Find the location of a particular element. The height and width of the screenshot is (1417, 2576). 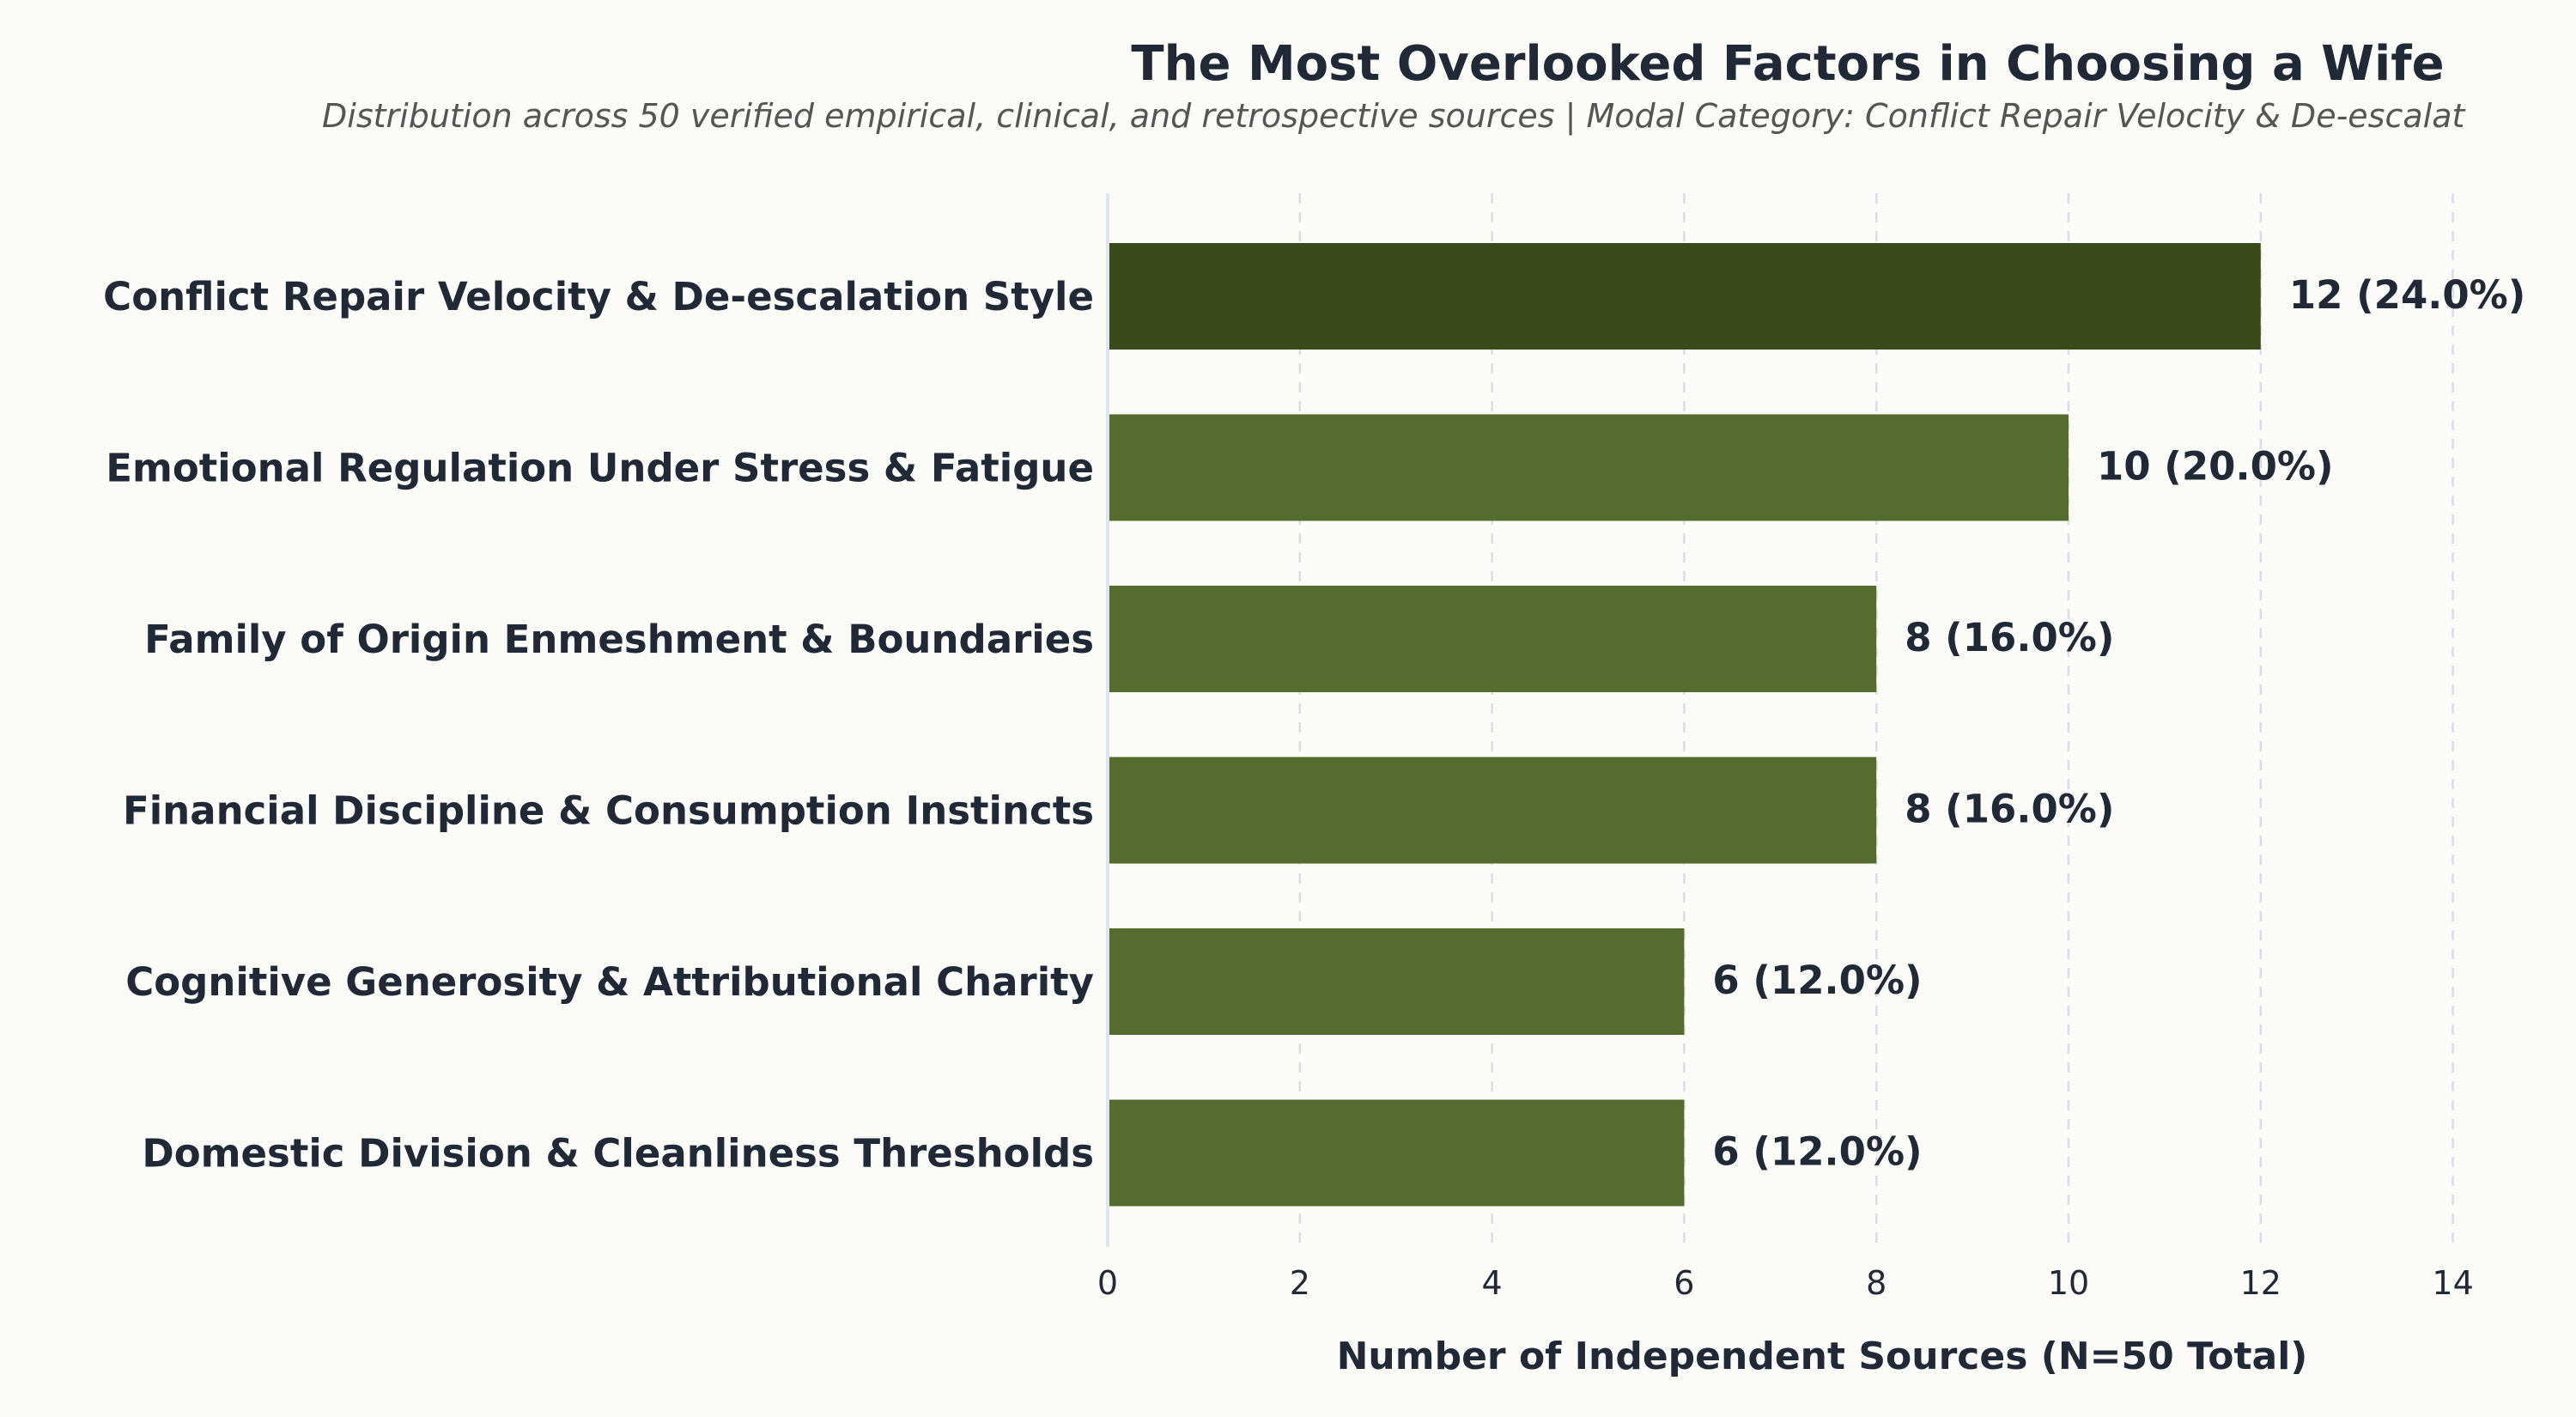

x-tick-label: 6 is located at coordinates (1684, 1283).